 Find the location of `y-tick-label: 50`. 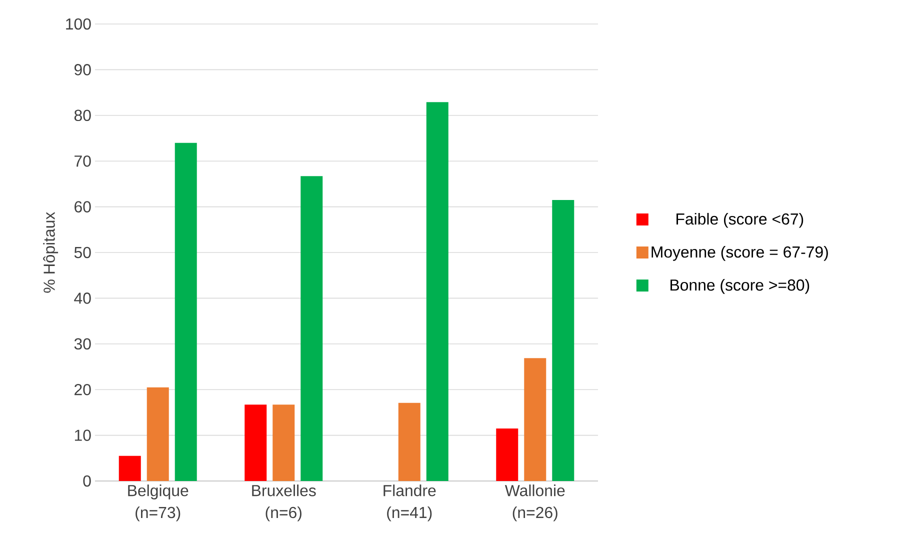

y-tick-label: 50 is located at coordinates (82, 252).